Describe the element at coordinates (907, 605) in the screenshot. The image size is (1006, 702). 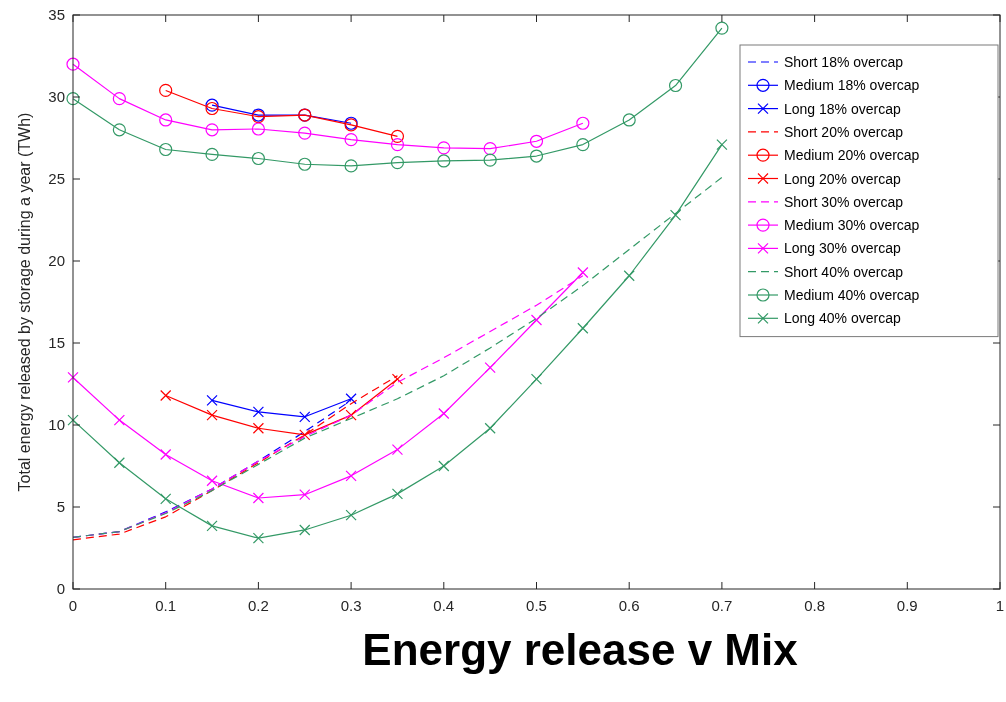
I see `x-tick-label: 0.9` at that location.